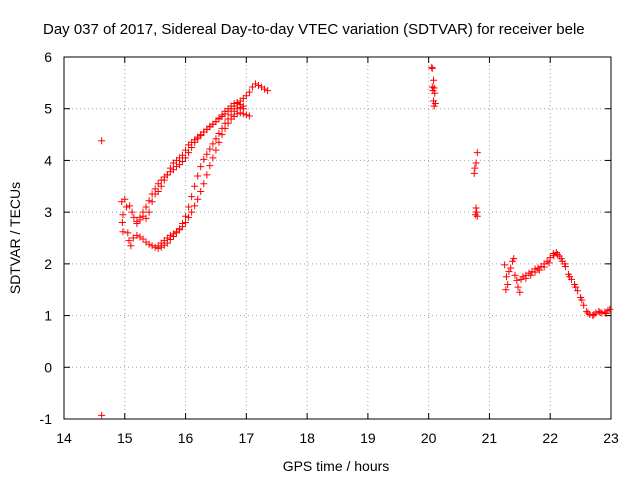  Describe the element at coordinates (48, 264) in the screenshot. I see `y-tick-label: 2` at that location.